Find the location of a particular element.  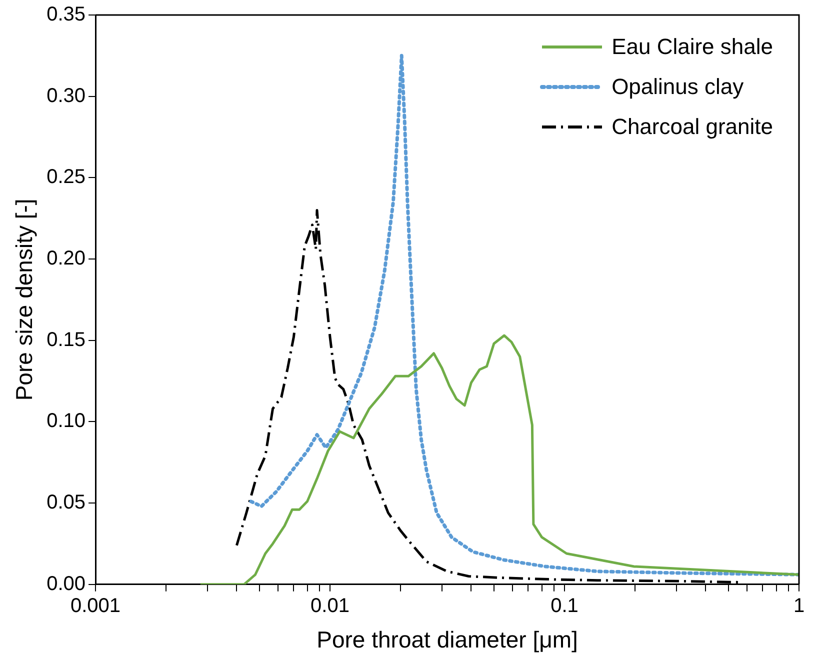

y-tick-label: 0.00 is located at coordinates (66, 583).